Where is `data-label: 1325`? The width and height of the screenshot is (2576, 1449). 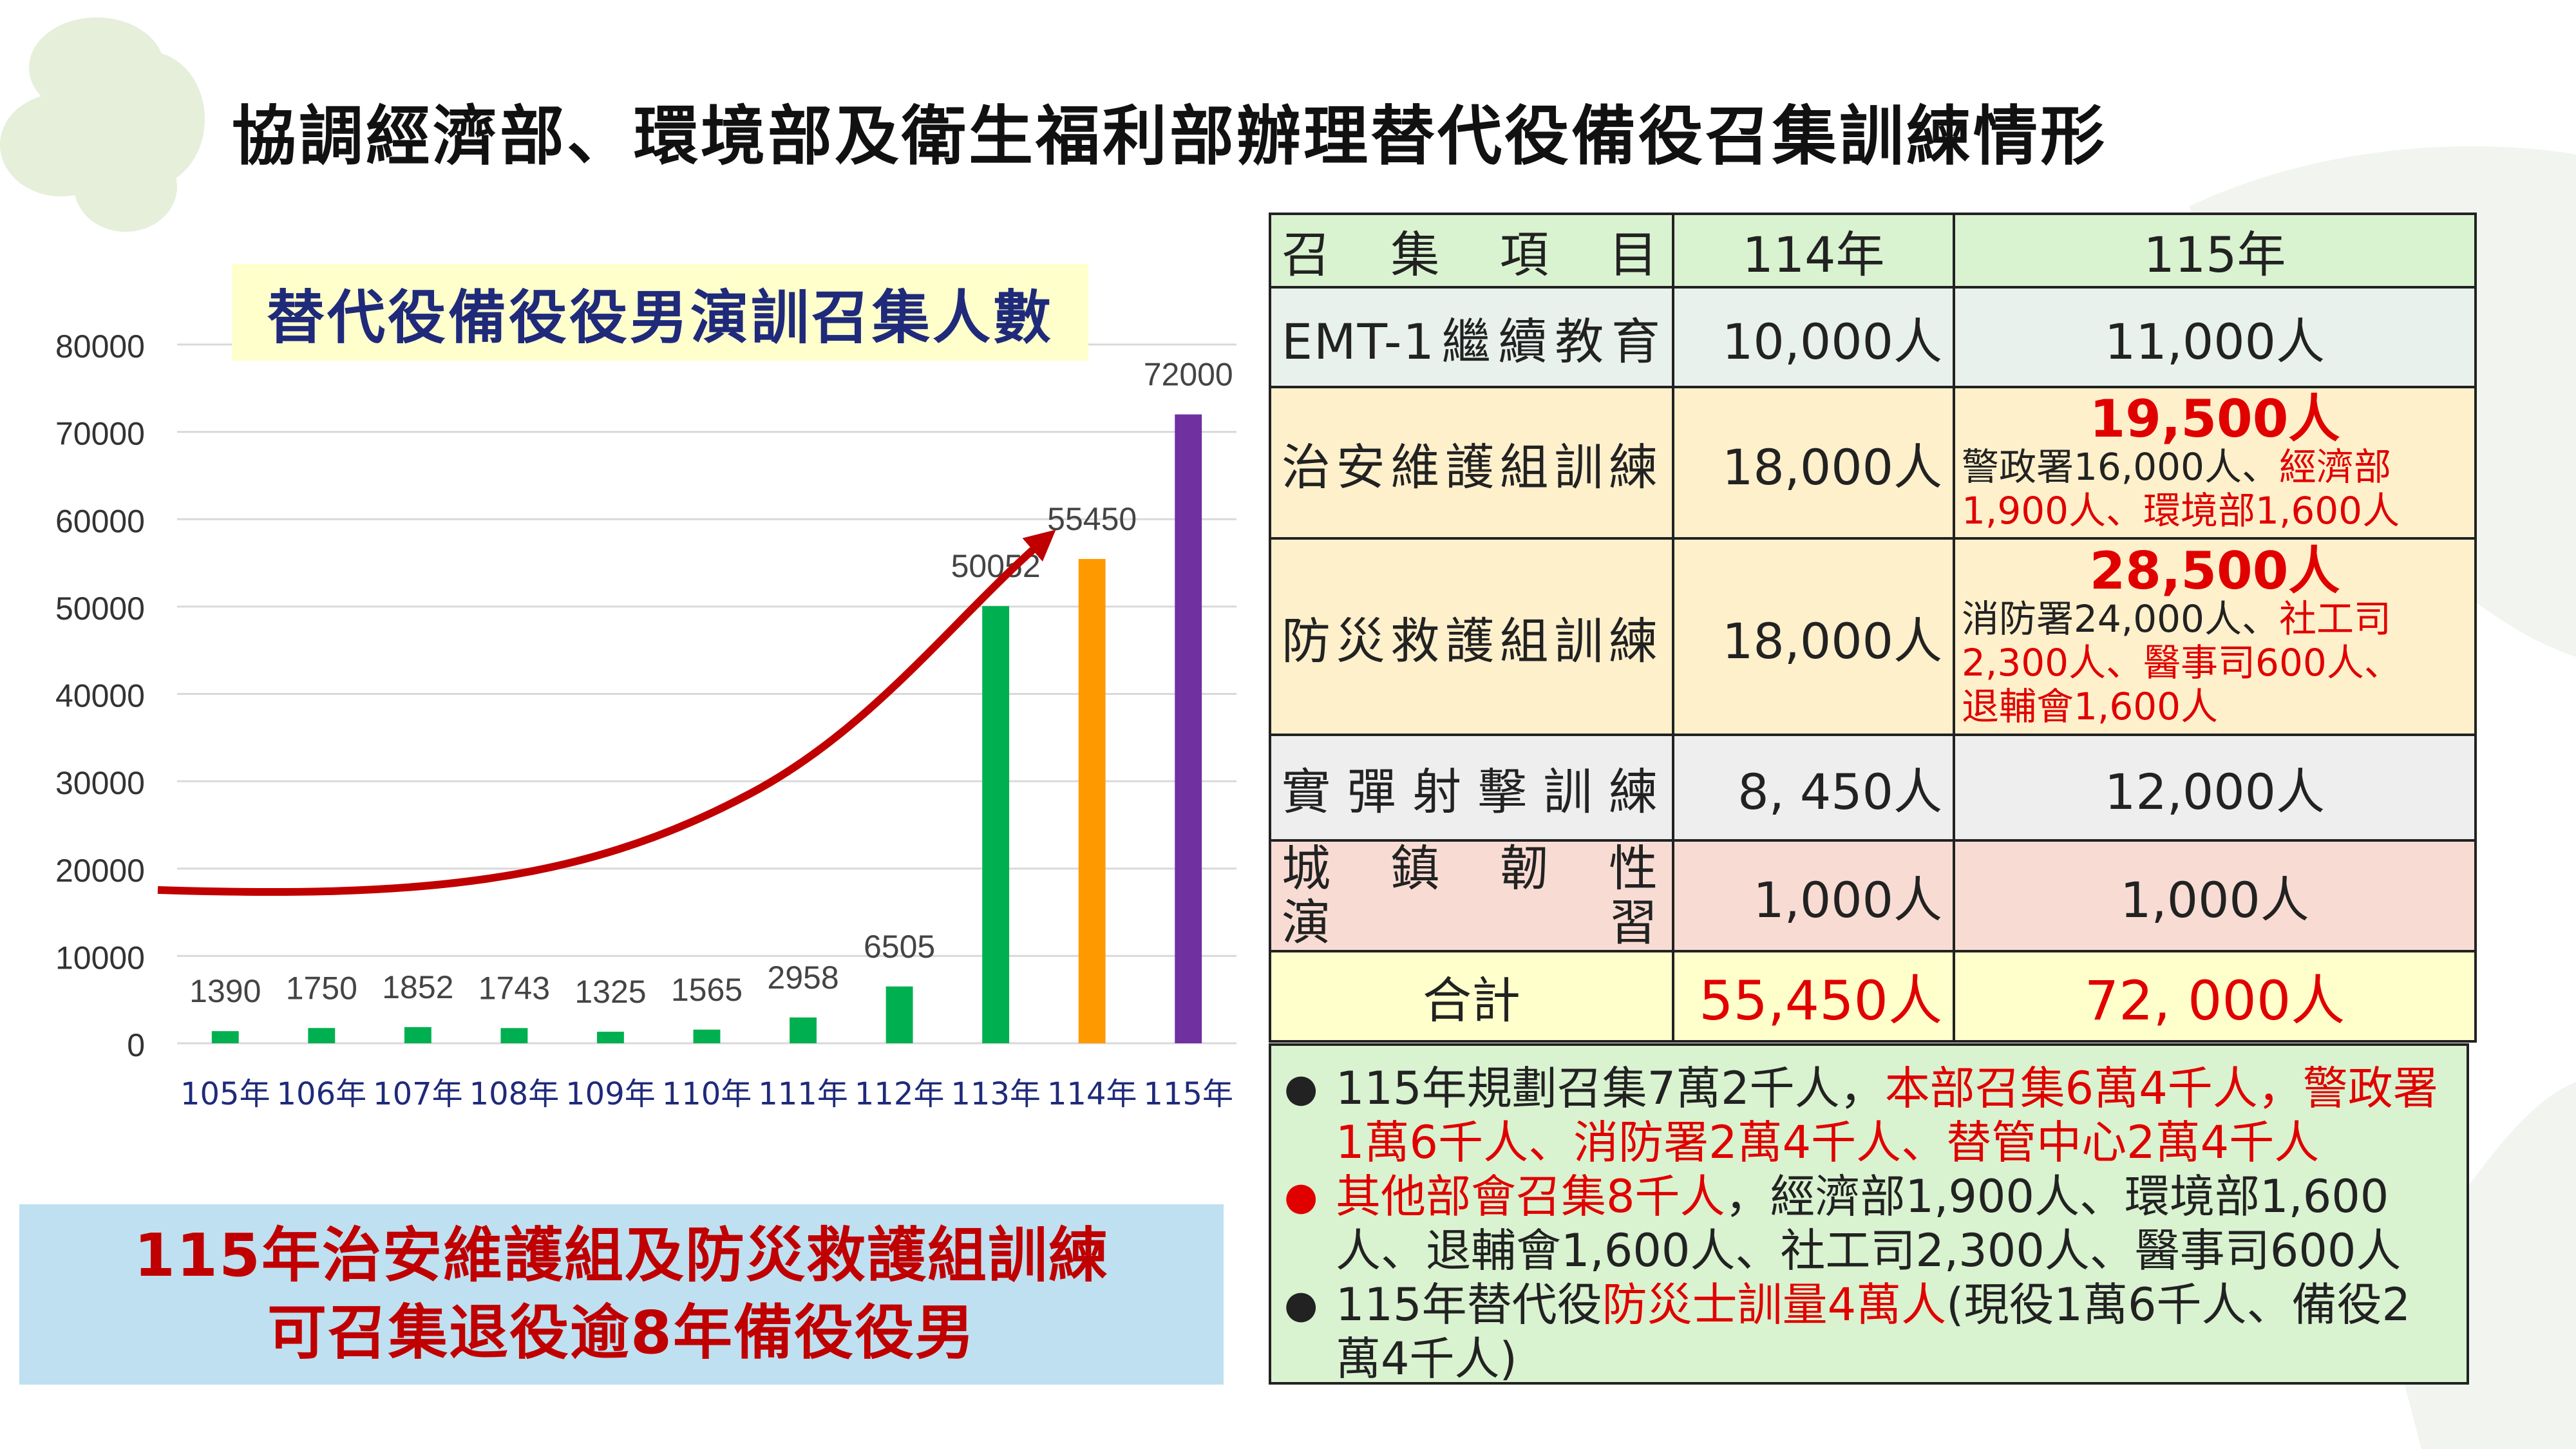 data-label: 1325 is located at coordinates (610, 992).